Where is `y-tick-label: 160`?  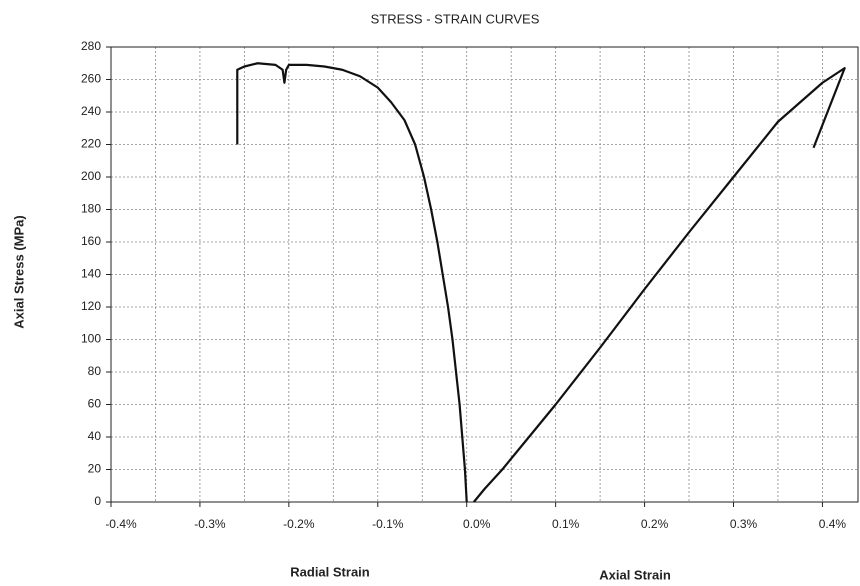 y-tick-label: 160 is located at coordinates (91, 241).